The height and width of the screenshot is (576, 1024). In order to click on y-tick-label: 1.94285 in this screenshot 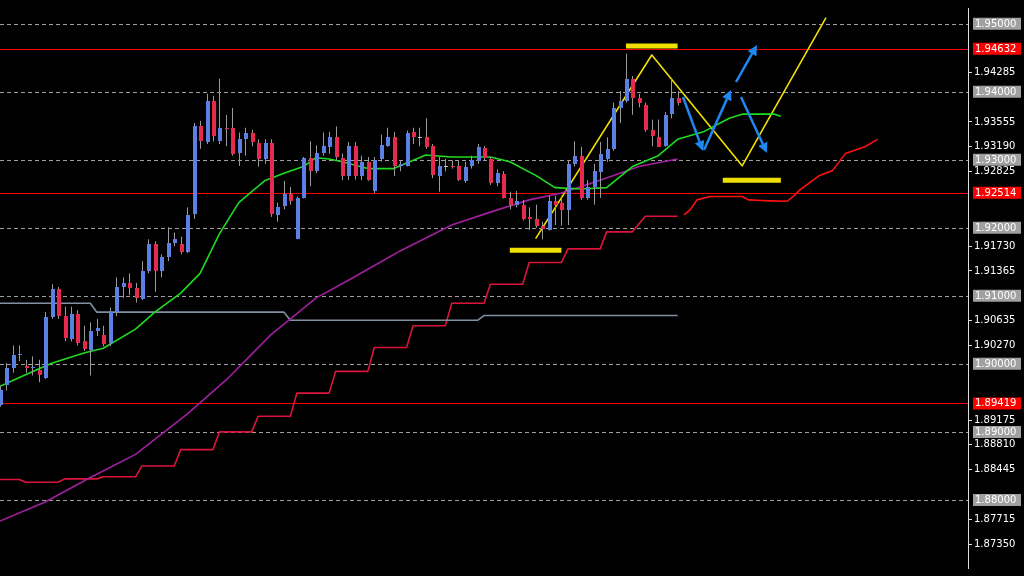, I will do `click(995, 71)`.